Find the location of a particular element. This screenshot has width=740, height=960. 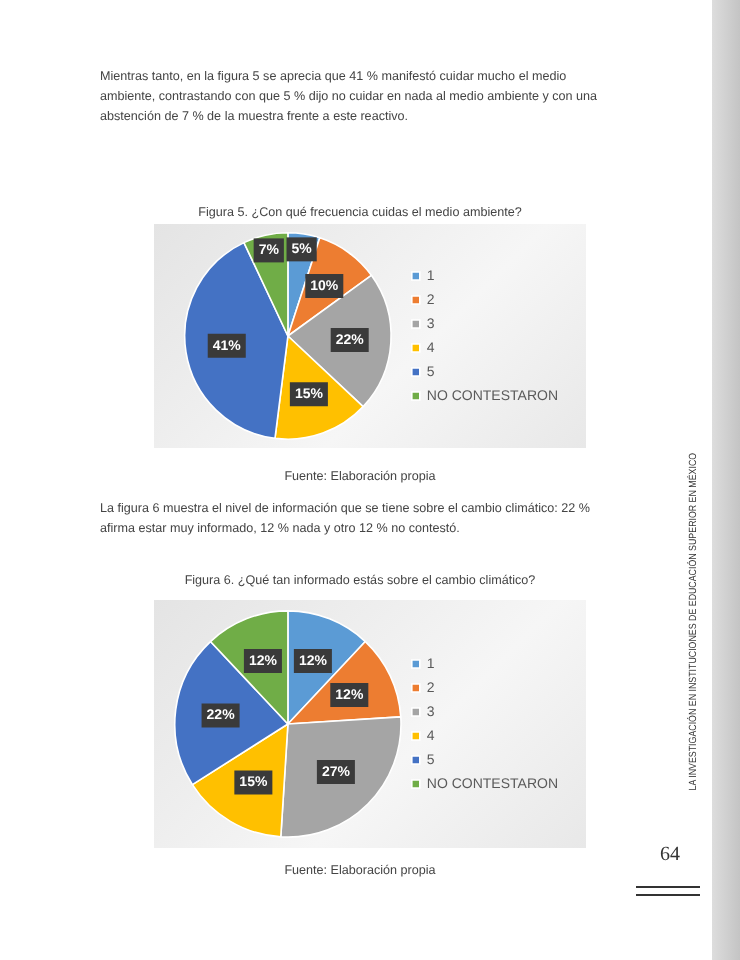

text: 64 is located at coordinates (670, 855).